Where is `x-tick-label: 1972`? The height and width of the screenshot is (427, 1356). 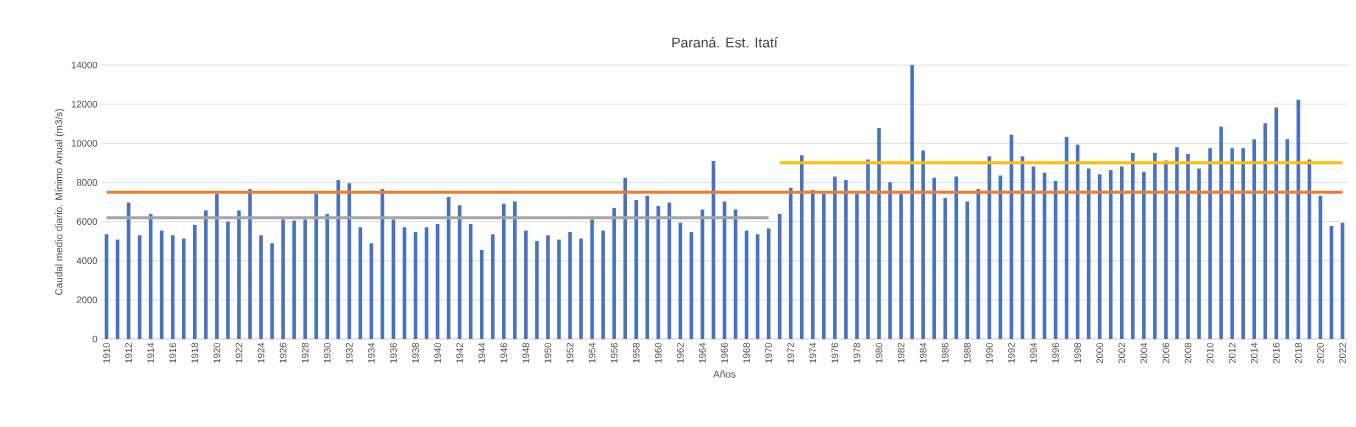
x-tick-label: 1972 is located at coordinates (791, 352).